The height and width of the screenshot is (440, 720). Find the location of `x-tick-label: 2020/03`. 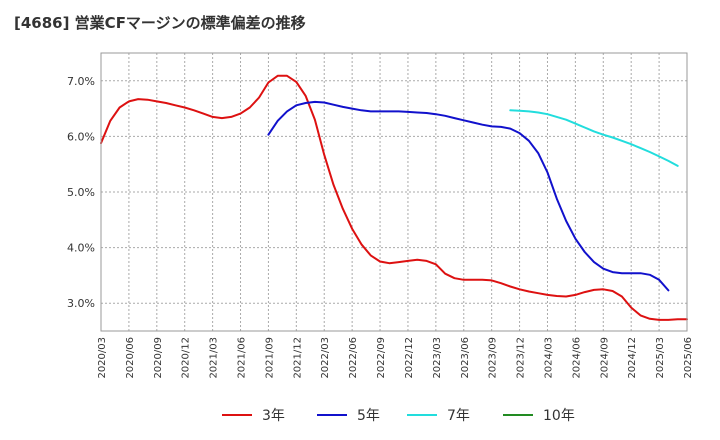

x-tick-label: 2020/03 is located at coordinates (102, 358).